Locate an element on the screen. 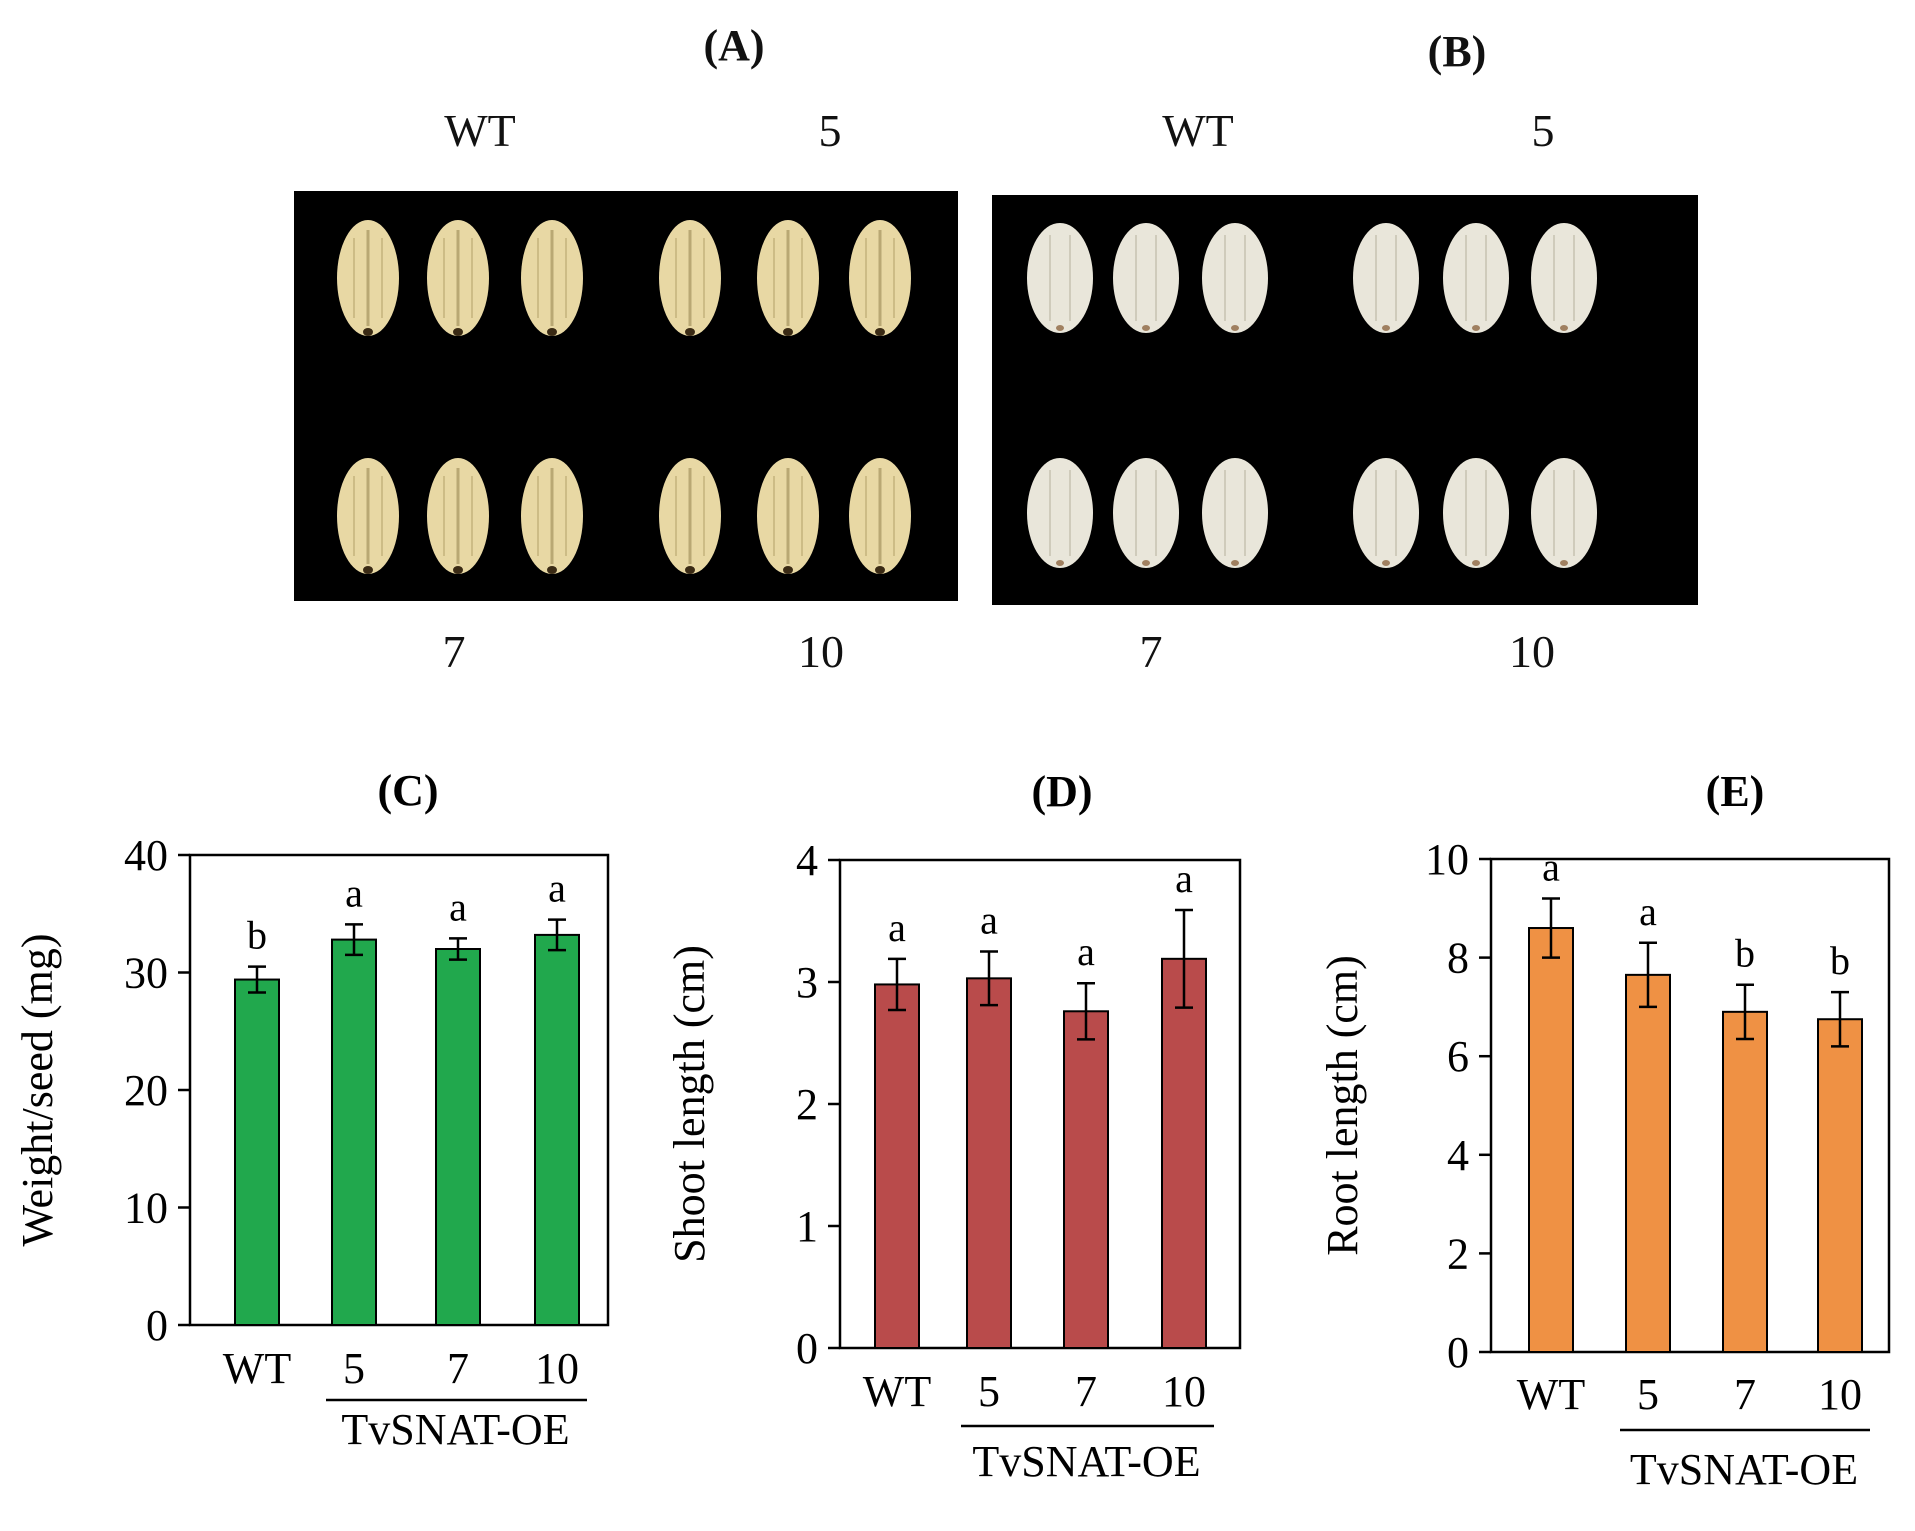  photo-a-label-7: 7 is located at coordinates (454, 651).